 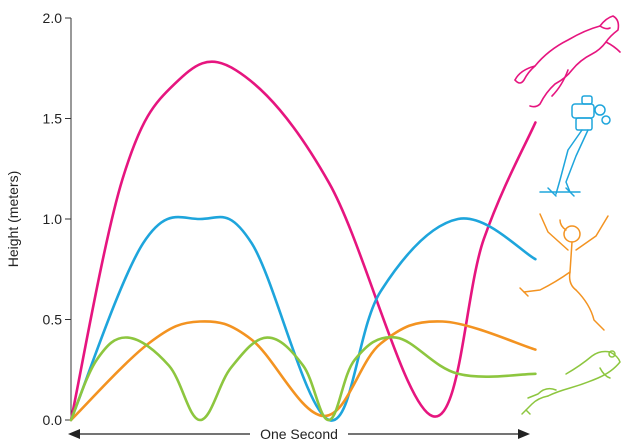 What do you see at coordinates (53, 219) in the screenshot?
I see `y-tick-label: 1.0` at bounding box center [53, 219].